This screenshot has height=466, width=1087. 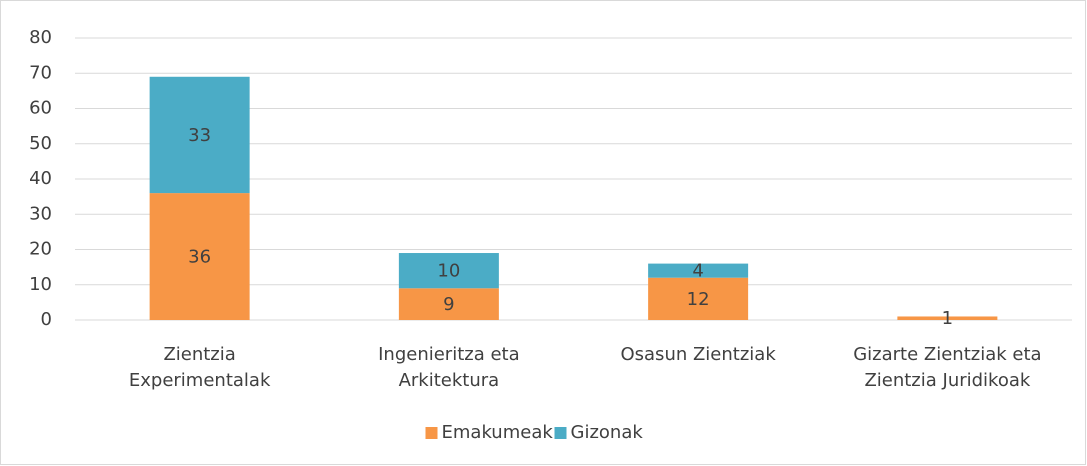 I want to click on data-label: 4, so click(x=697, y=271).